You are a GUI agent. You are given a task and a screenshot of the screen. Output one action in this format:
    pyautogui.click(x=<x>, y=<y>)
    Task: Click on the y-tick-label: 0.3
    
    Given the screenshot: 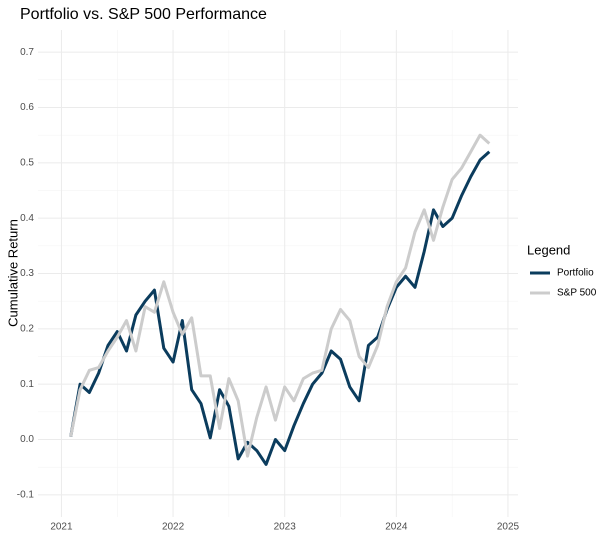 What is the action you would take?
    pyautogui.click(x=27, y=273)
    